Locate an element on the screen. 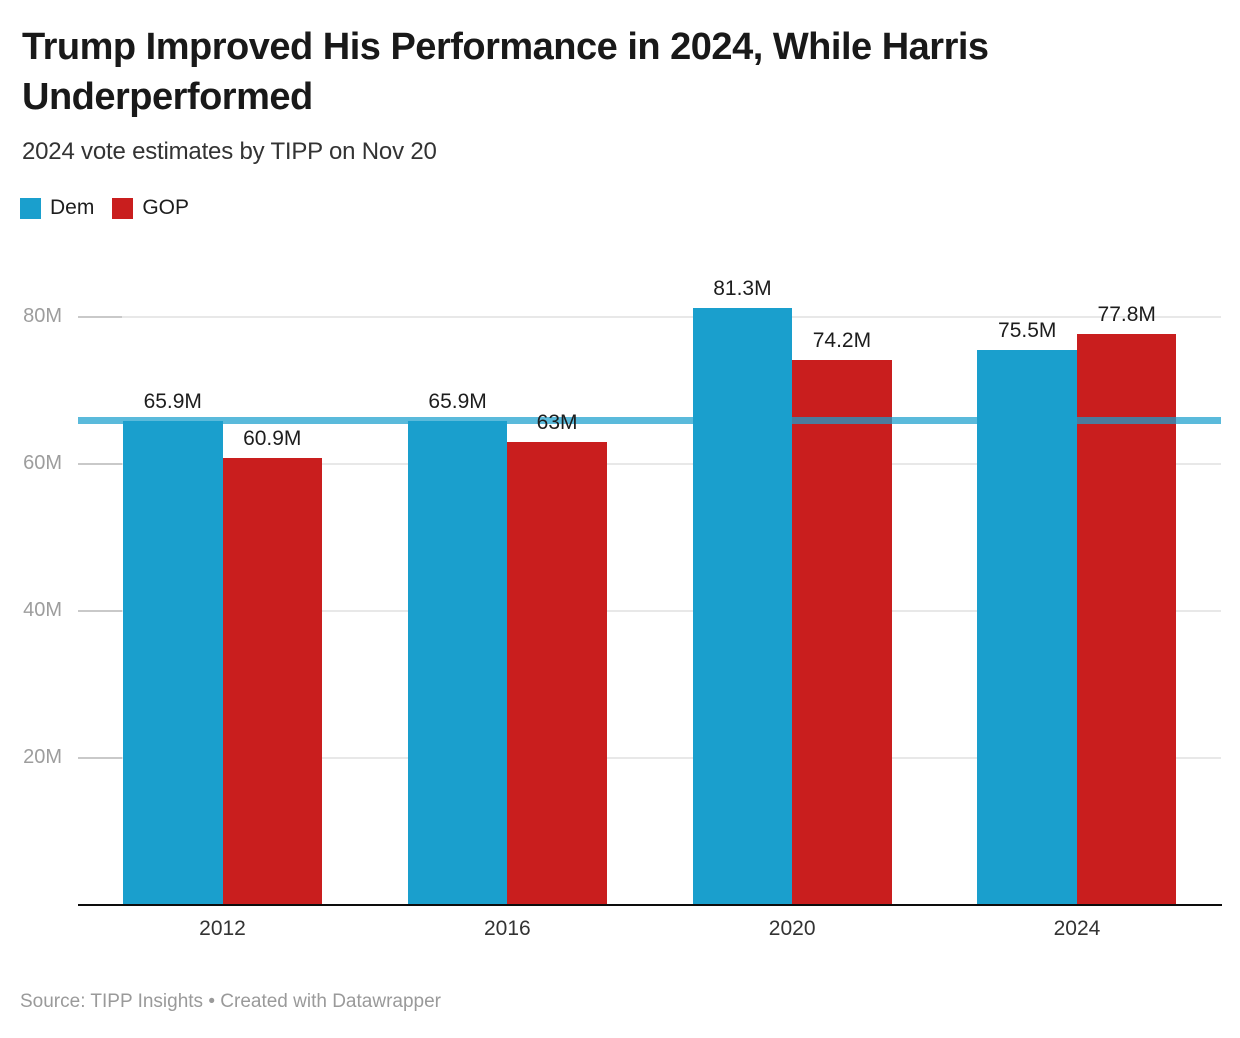 This screenshot has height=1038, width=1240. legend-label-gop: GOP is located at coordinates (166, 207).